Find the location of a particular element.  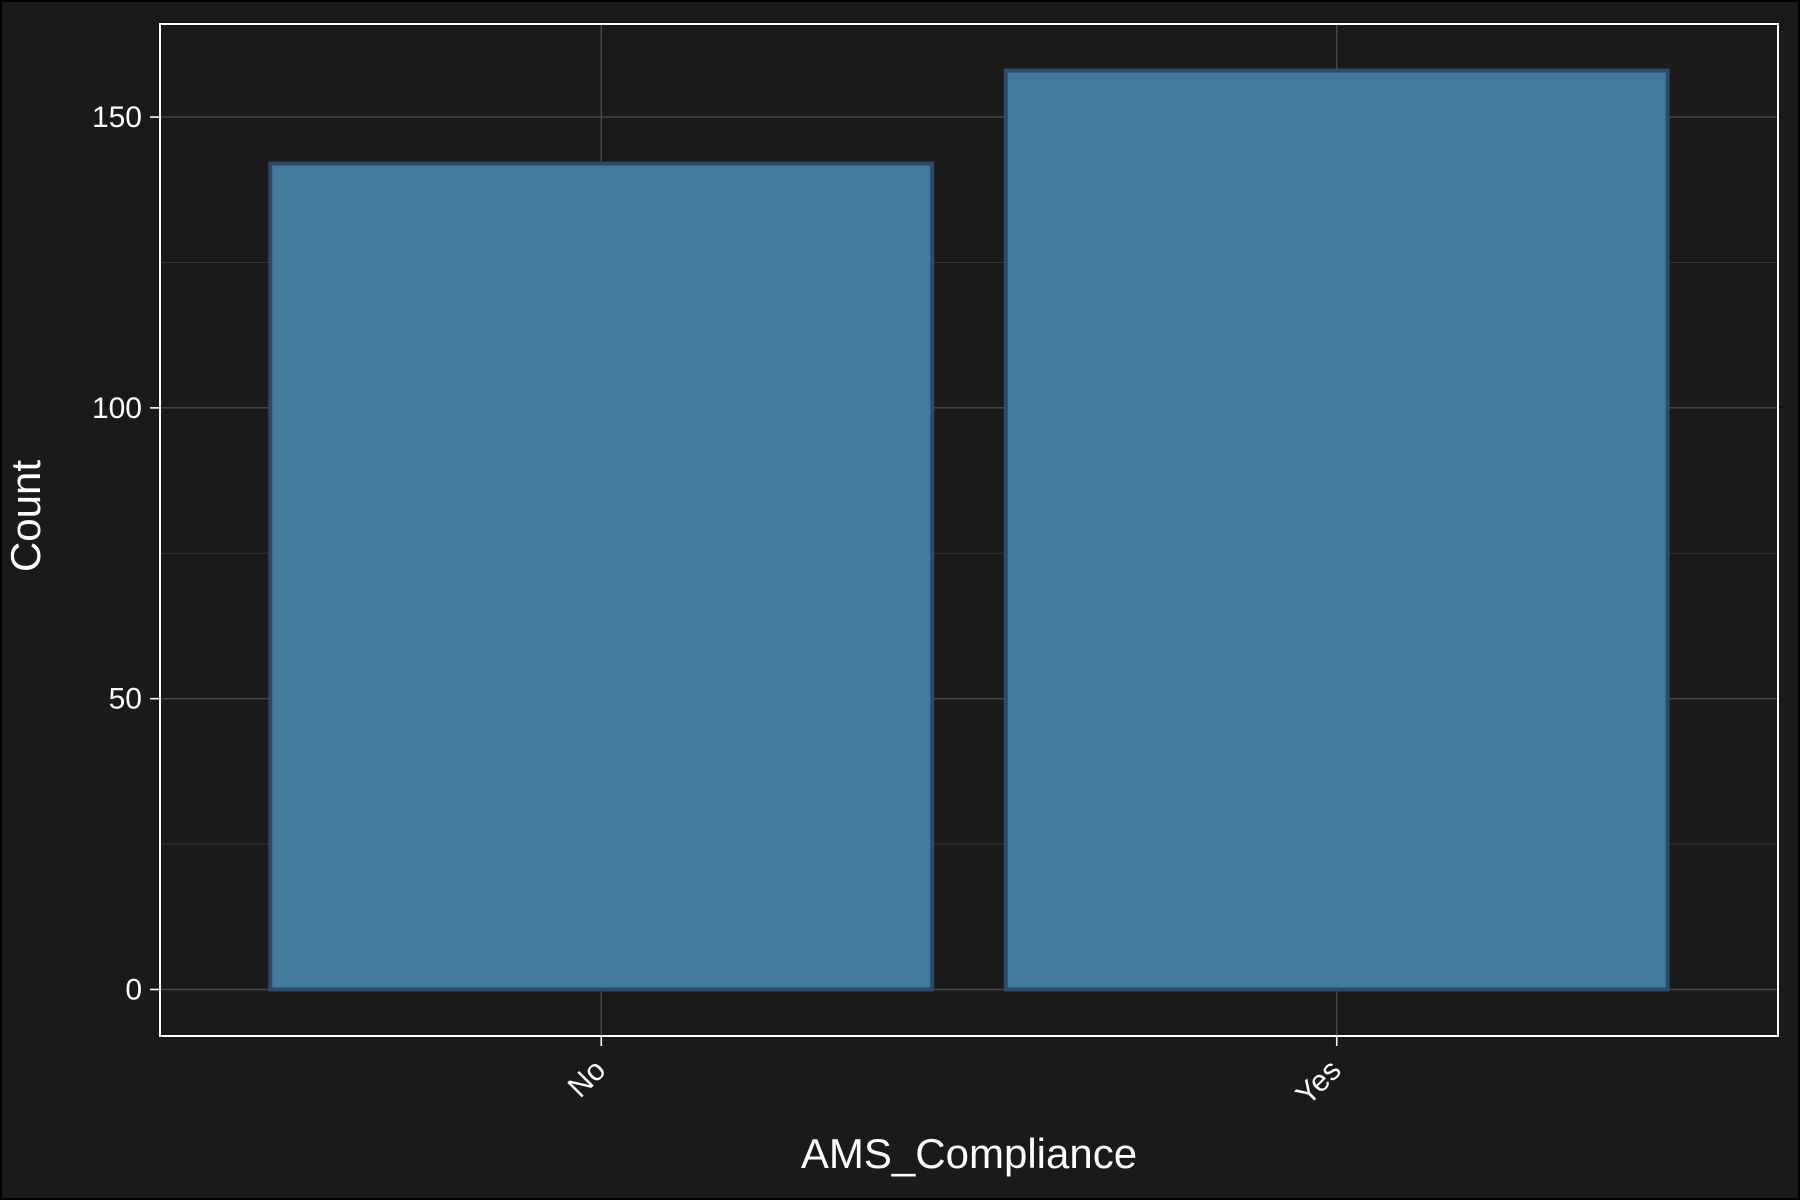

y-tick-label: 150 is located at coordinates (117, 117).